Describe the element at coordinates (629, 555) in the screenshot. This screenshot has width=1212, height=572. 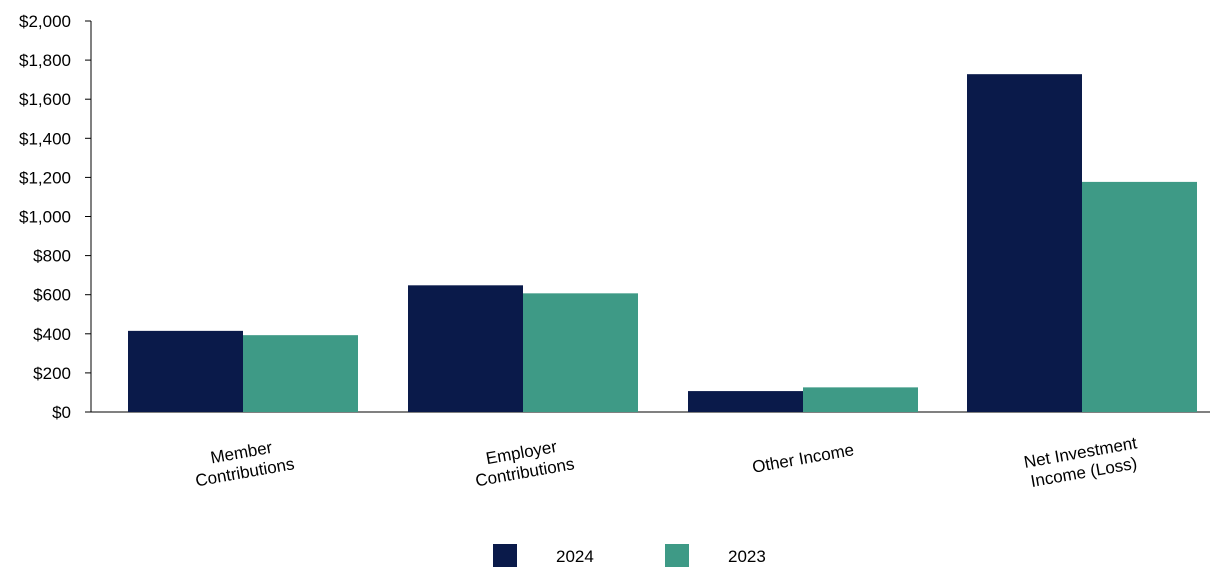
I see `legend: 2024 2023` at that location.